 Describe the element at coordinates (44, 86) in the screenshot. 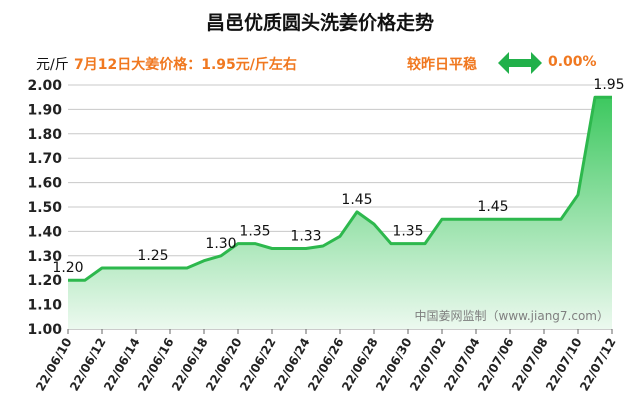

I see `y-tick-label: 2.00` at that location.